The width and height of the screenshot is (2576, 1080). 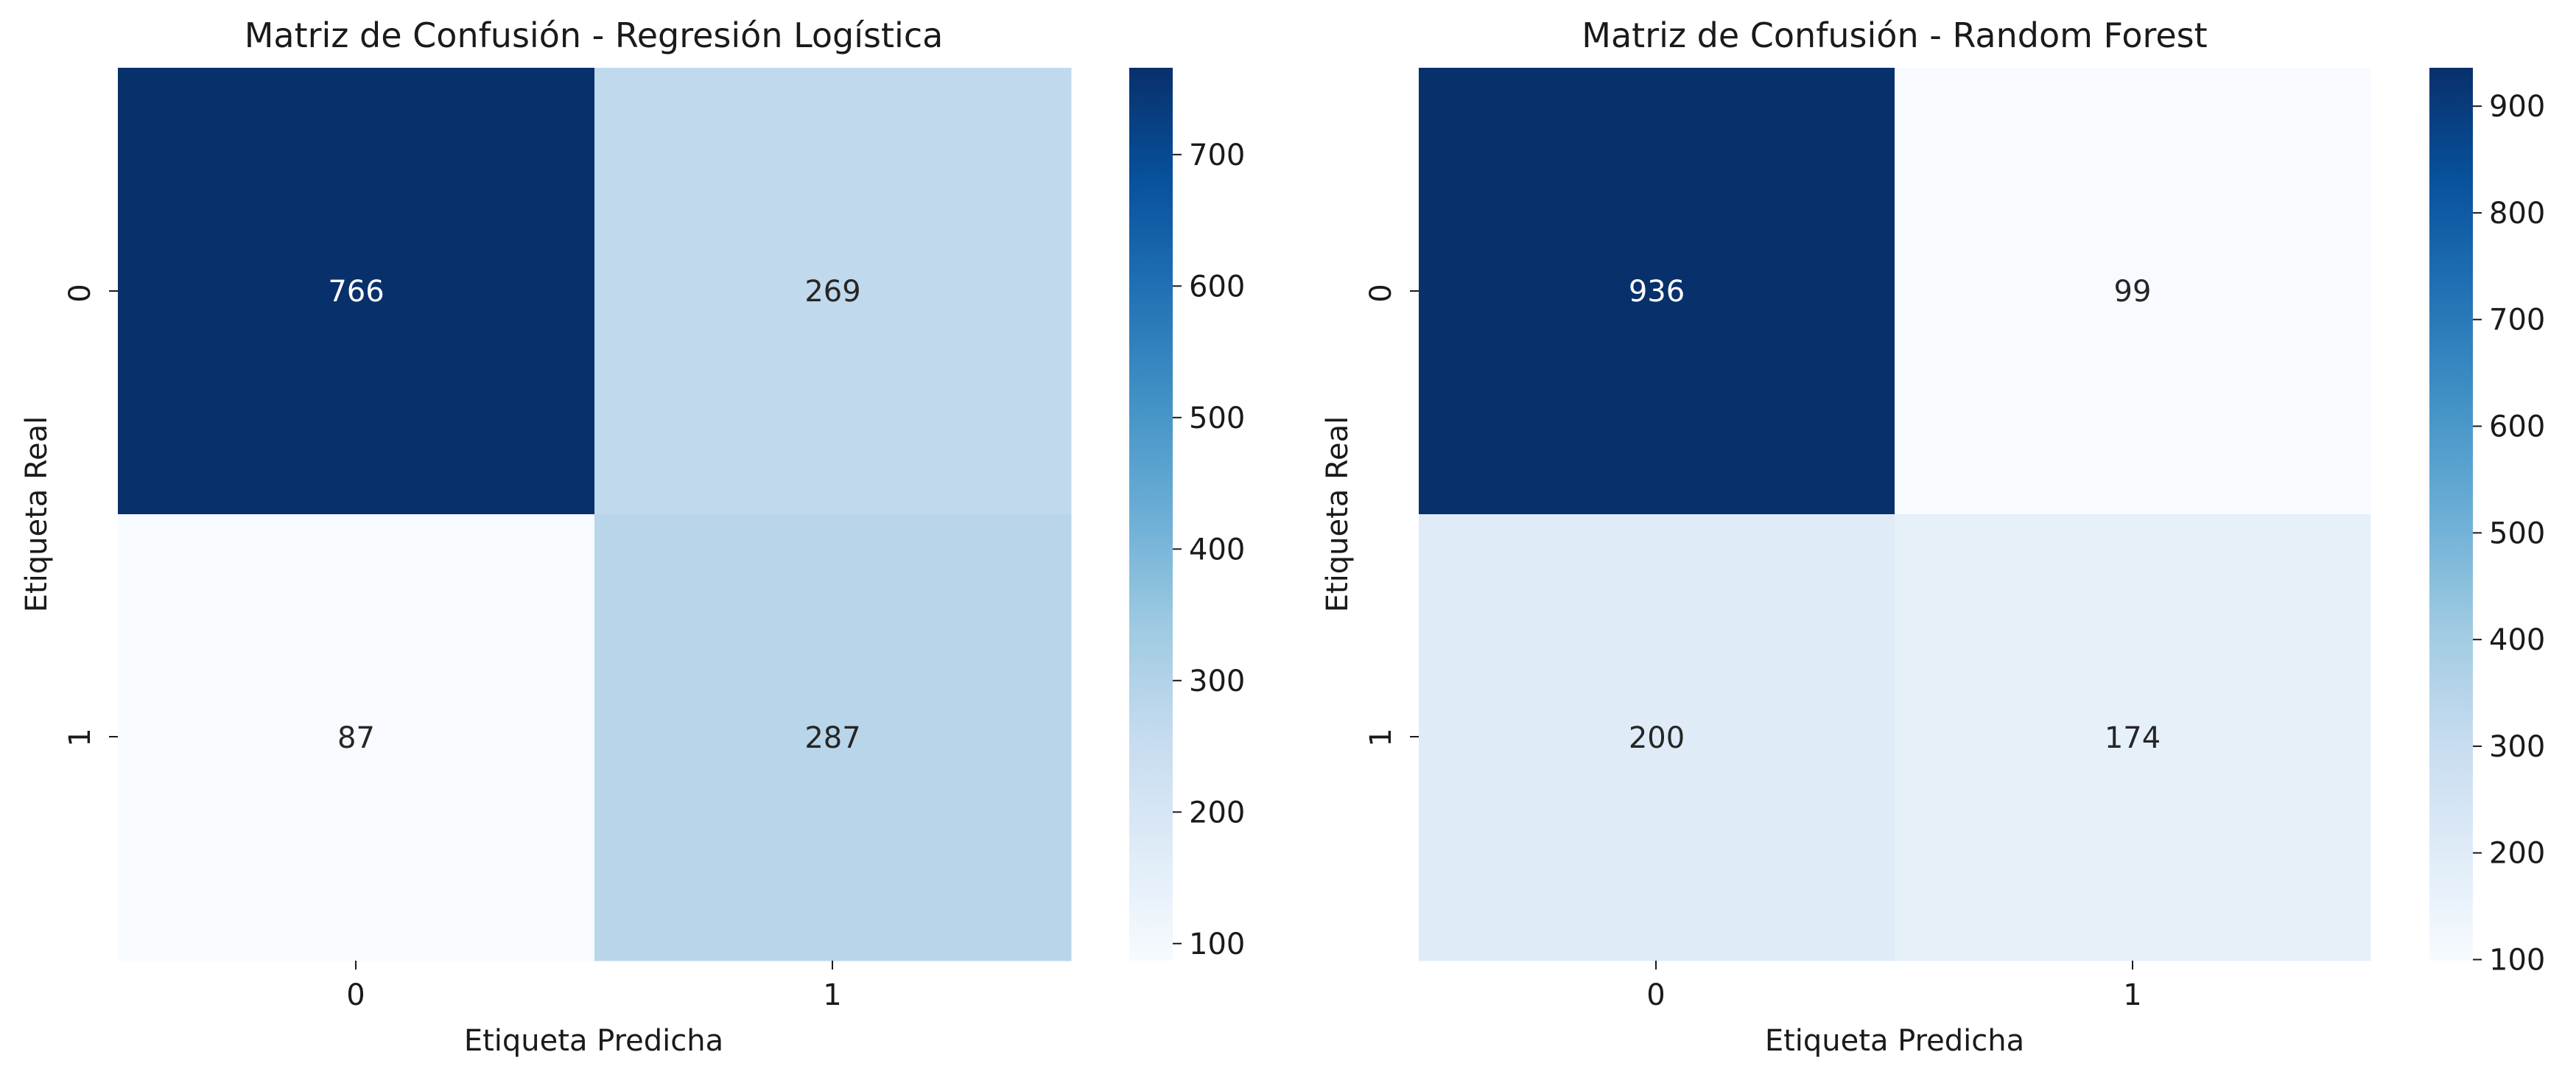 I want to click on cell-value-label: 287, so click(x=832, y=738).